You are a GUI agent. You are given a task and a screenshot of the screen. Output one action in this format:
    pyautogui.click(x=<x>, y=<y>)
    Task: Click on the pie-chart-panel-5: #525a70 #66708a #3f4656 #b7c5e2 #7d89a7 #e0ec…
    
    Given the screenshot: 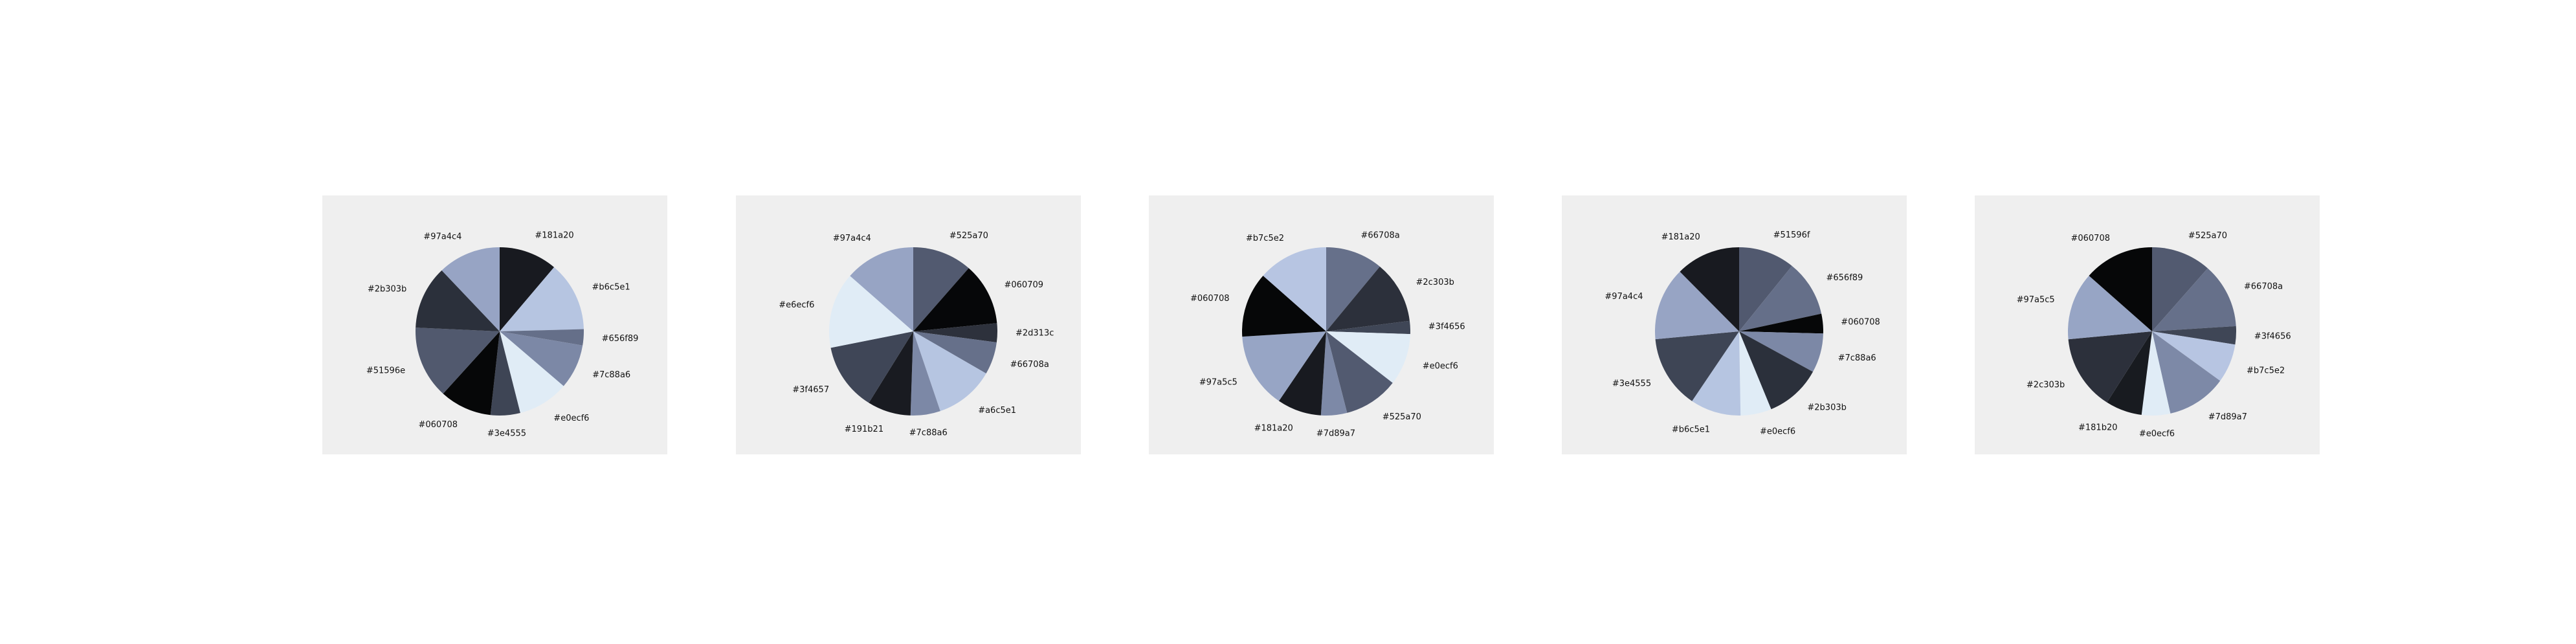 What is the action you would take?
    pyautogui.click(x=2147, y=324)
    